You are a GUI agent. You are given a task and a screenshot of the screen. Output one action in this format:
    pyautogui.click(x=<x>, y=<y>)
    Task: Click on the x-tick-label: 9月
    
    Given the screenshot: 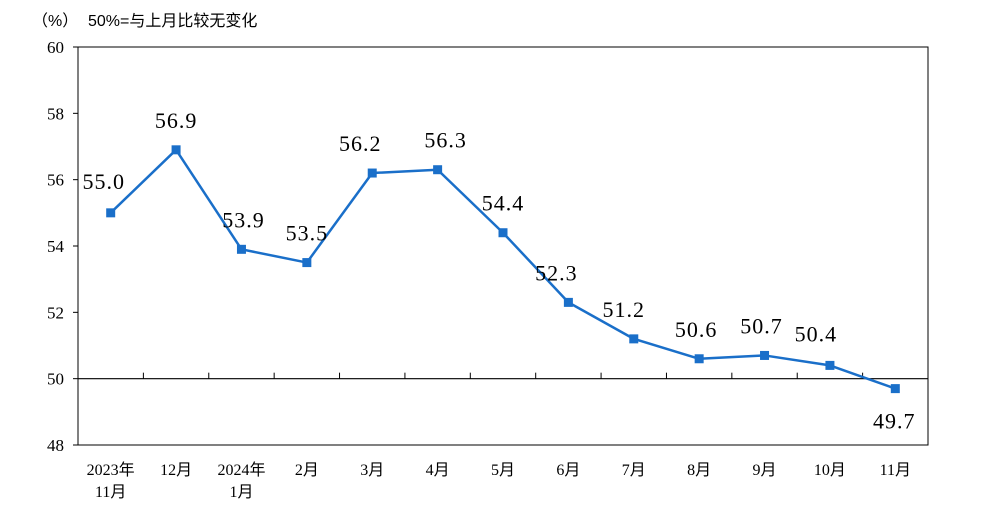 What is the action you would take?
    pyautogui.click(x=765, y=470)
    